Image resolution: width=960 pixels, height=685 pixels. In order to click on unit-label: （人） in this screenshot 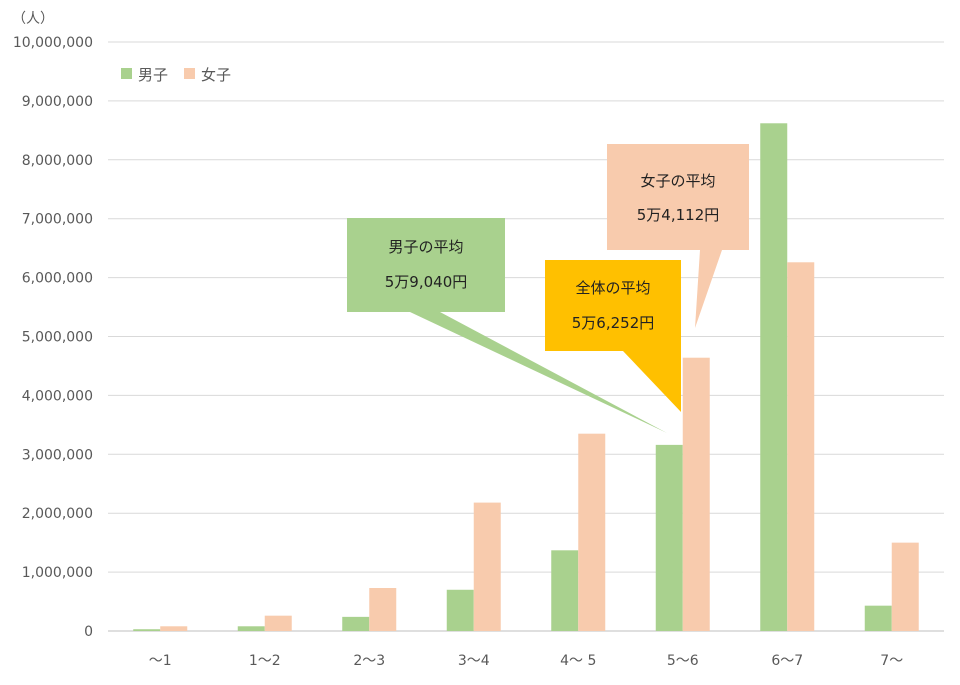, I will do `click(33, 19)`.